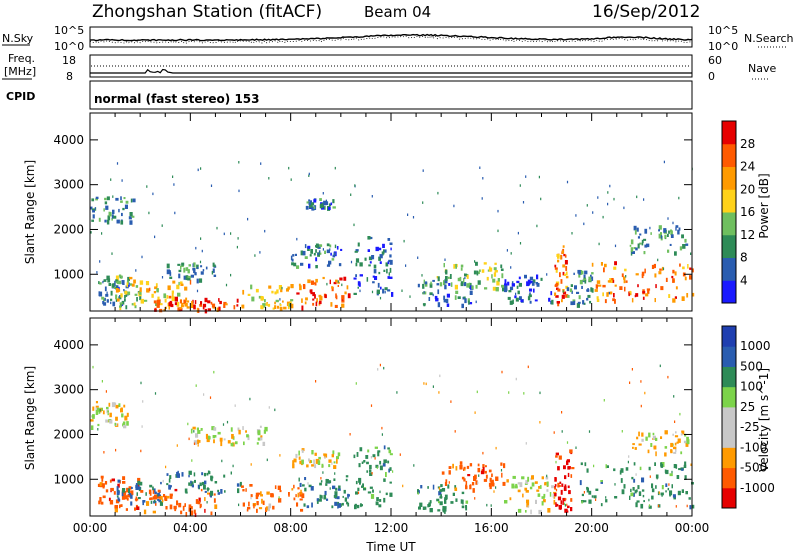 The height and width of the screenshot is (554, 800). I want to click on date-label: 16/Sep/2012, so click(646, 12).